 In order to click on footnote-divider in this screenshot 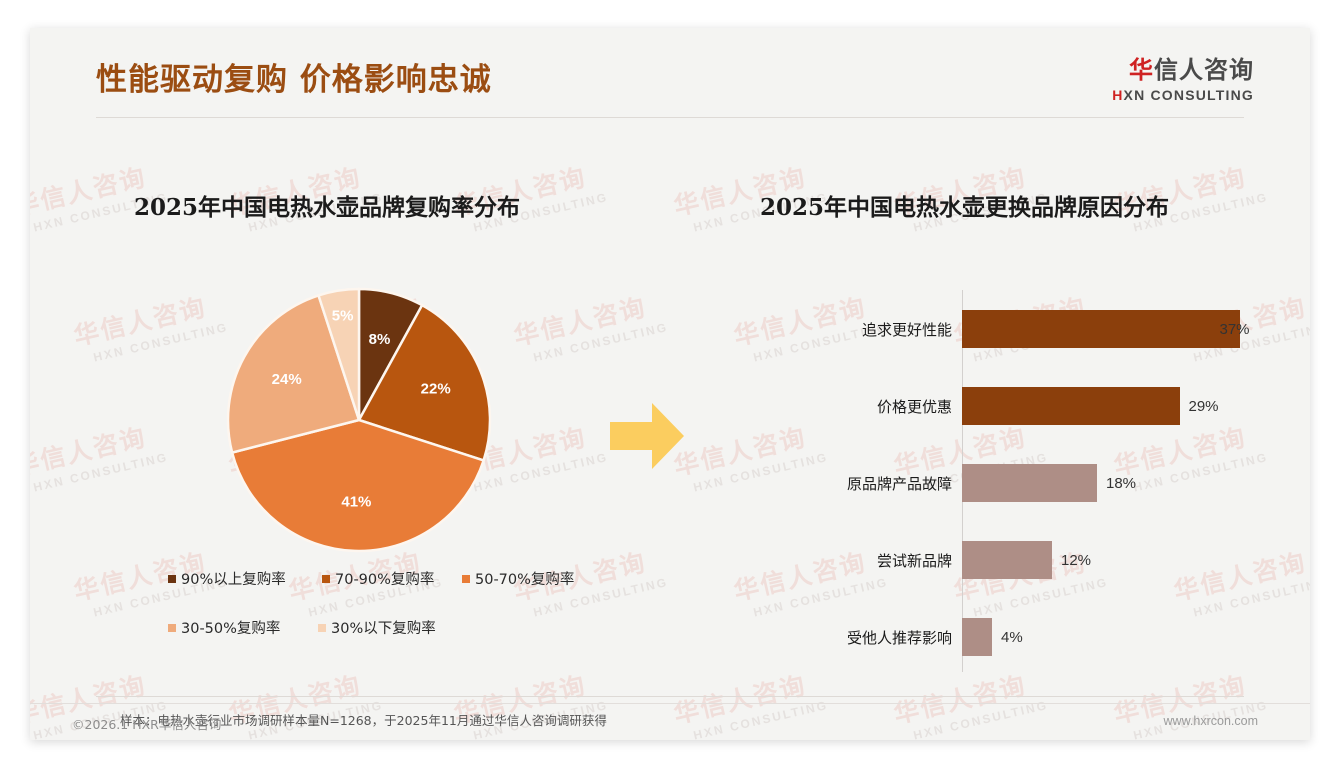, I will do `click(670, 696)`.